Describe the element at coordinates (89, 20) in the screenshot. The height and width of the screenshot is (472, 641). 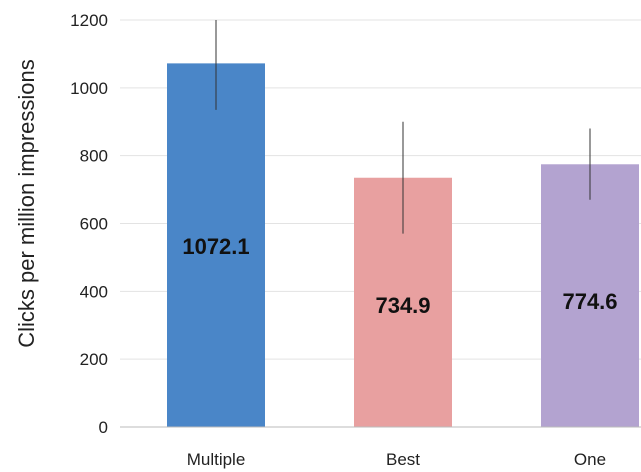
I see `y-tick-label: 1200` at that location.